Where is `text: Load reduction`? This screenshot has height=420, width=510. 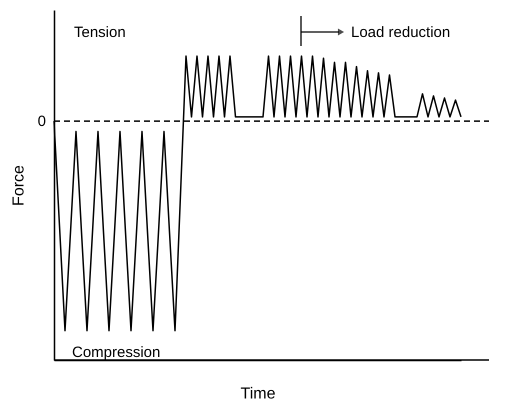
text: Load reduction is located at coordinates (400, 32).